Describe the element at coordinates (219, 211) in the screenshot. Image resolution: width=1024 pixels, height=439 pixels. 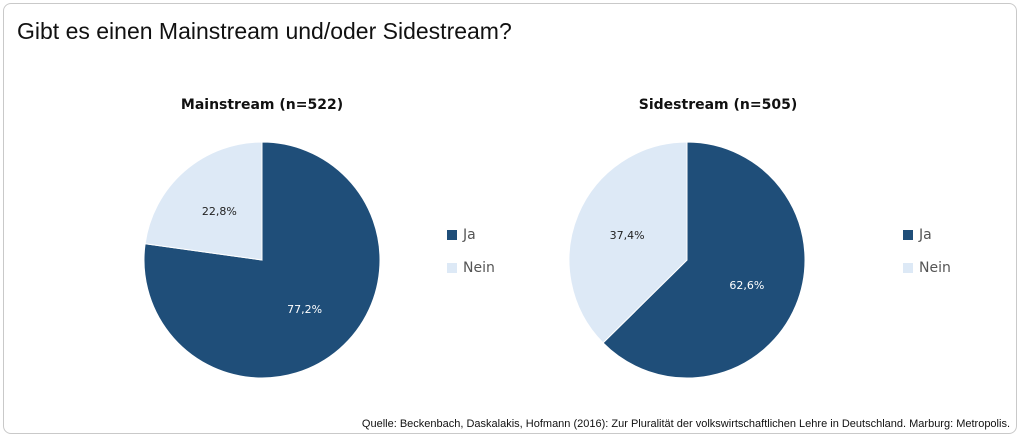
I see `mainstream-data-label-nein: 22,8%` at that location.